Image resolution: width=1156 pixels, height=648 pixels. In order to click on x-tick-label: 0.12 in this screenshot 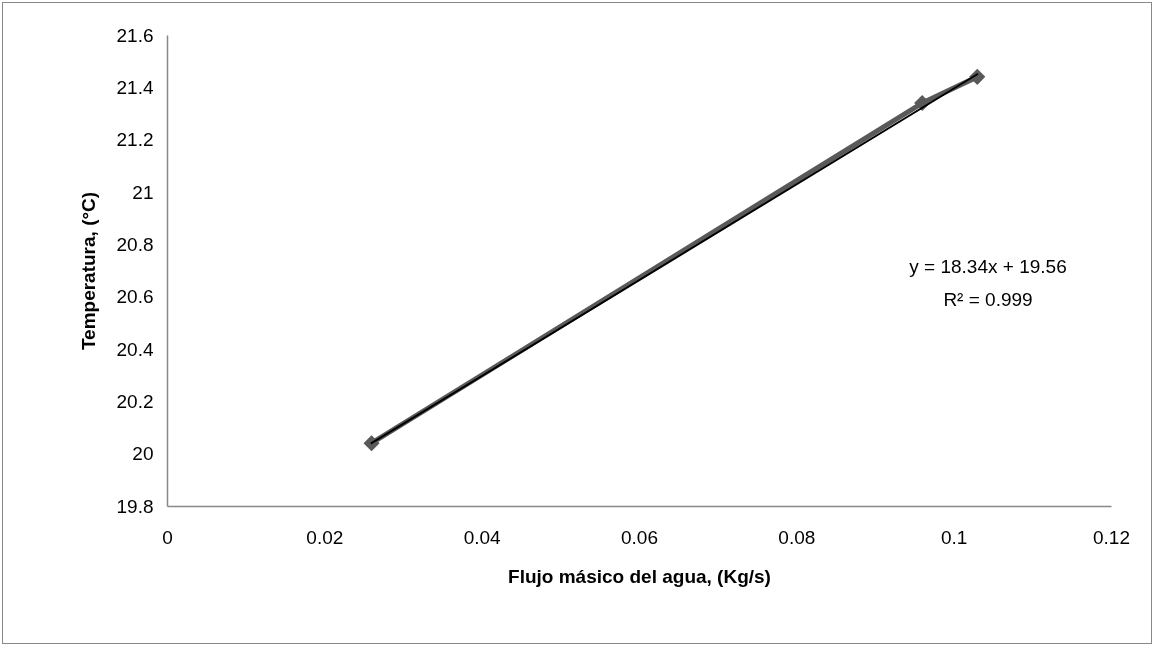, I will do `click(1111, 537)`.